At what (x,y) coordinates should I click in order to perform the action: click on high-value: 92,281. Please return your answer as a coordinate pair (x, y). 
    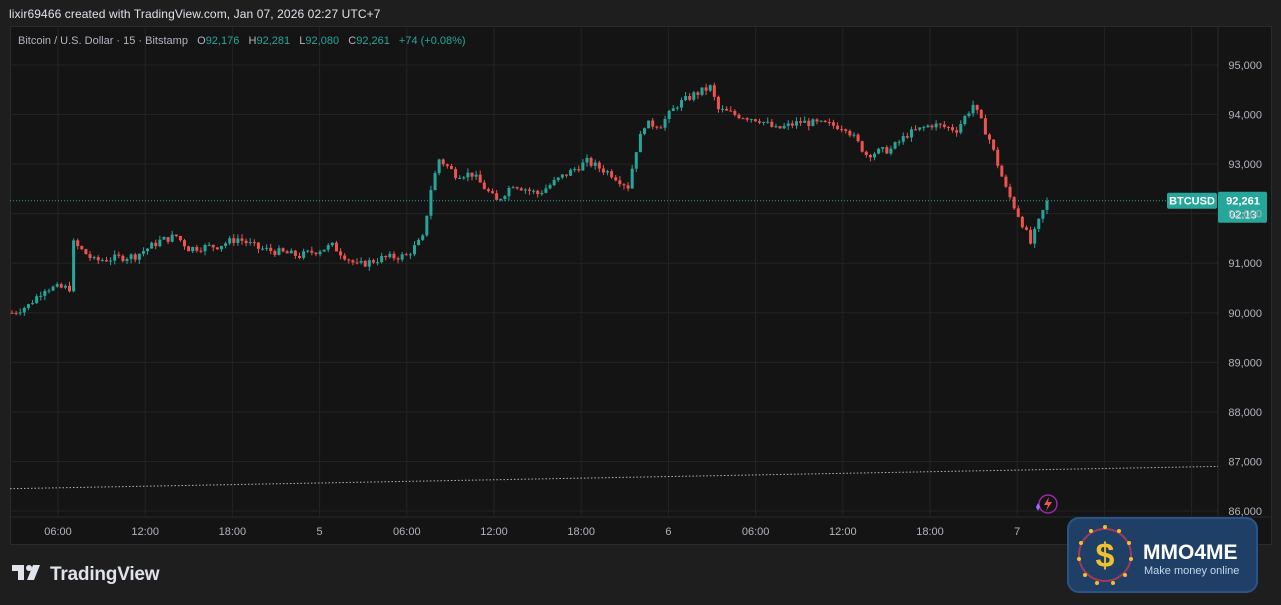
    Looking at the image, I should click on (273, 41).